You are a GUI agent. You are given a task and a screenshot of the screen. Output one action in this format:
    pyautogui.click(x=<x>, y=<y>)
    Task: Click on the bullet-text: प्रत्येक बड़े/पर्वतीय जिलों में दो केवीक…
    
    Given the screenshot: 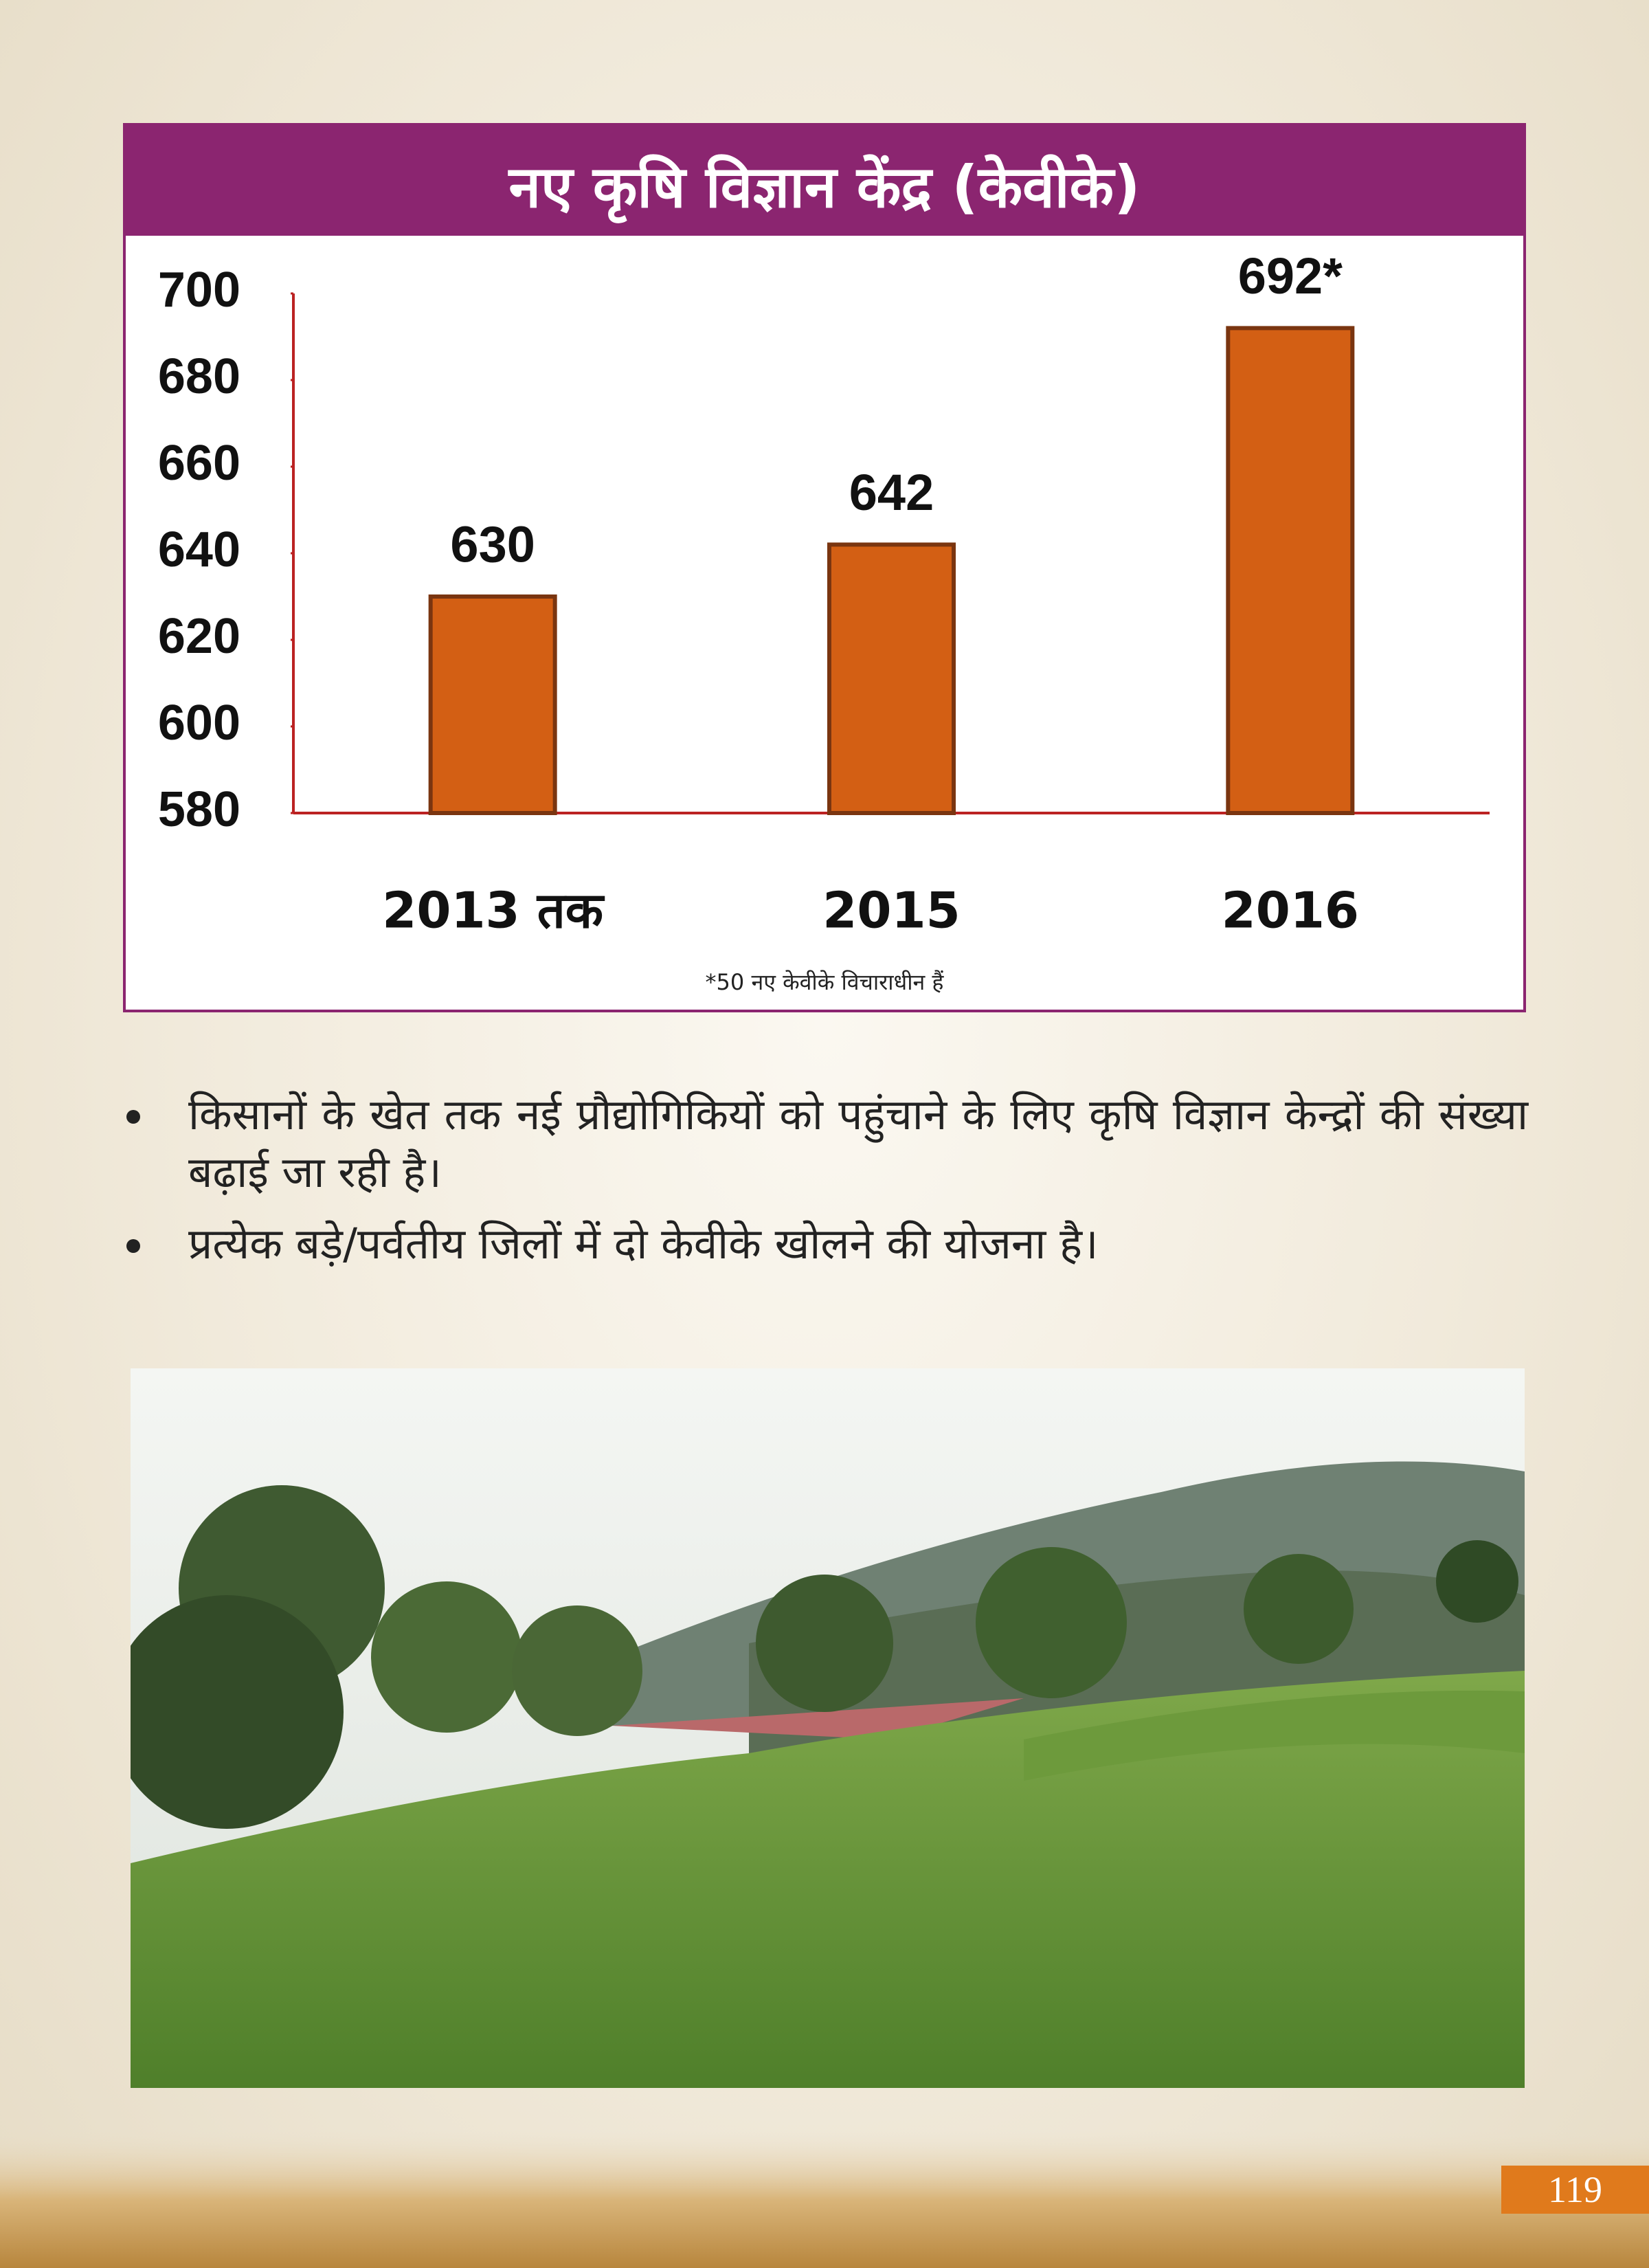 What is the action you would take?
    pyautogui.click(x=643, y=1244)
    